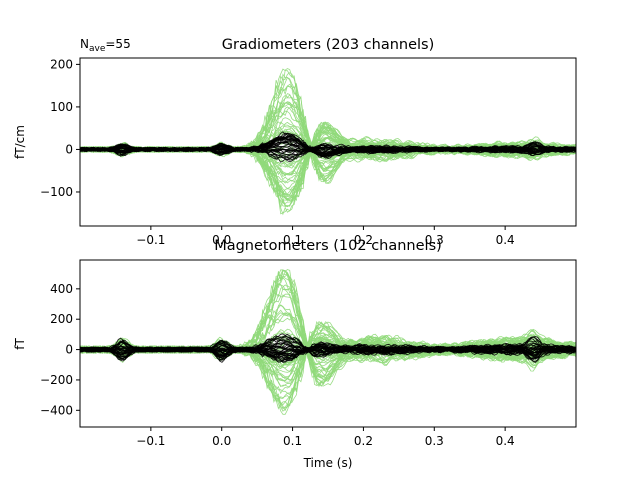 This screenshot has width=640, height=480. Describe the element at coordinates (105, 45) in the screenshot. I see `nave-annotation: Nave=55` at that location.